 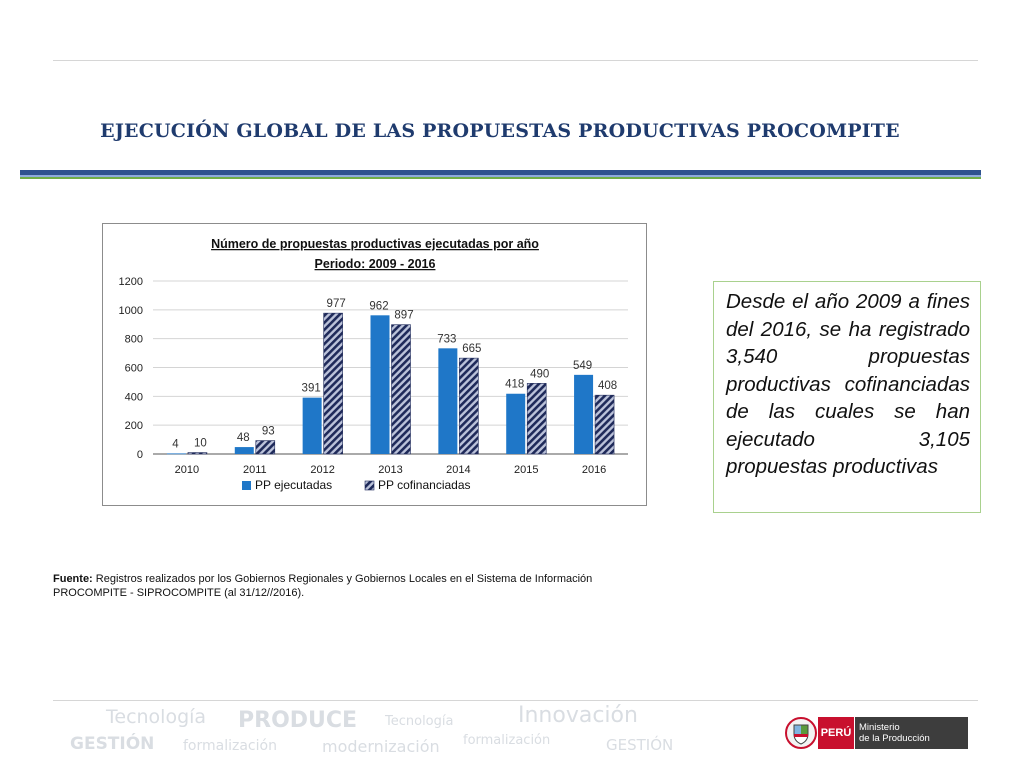 I want to click on grid-layer, so click(x=390, y=367).